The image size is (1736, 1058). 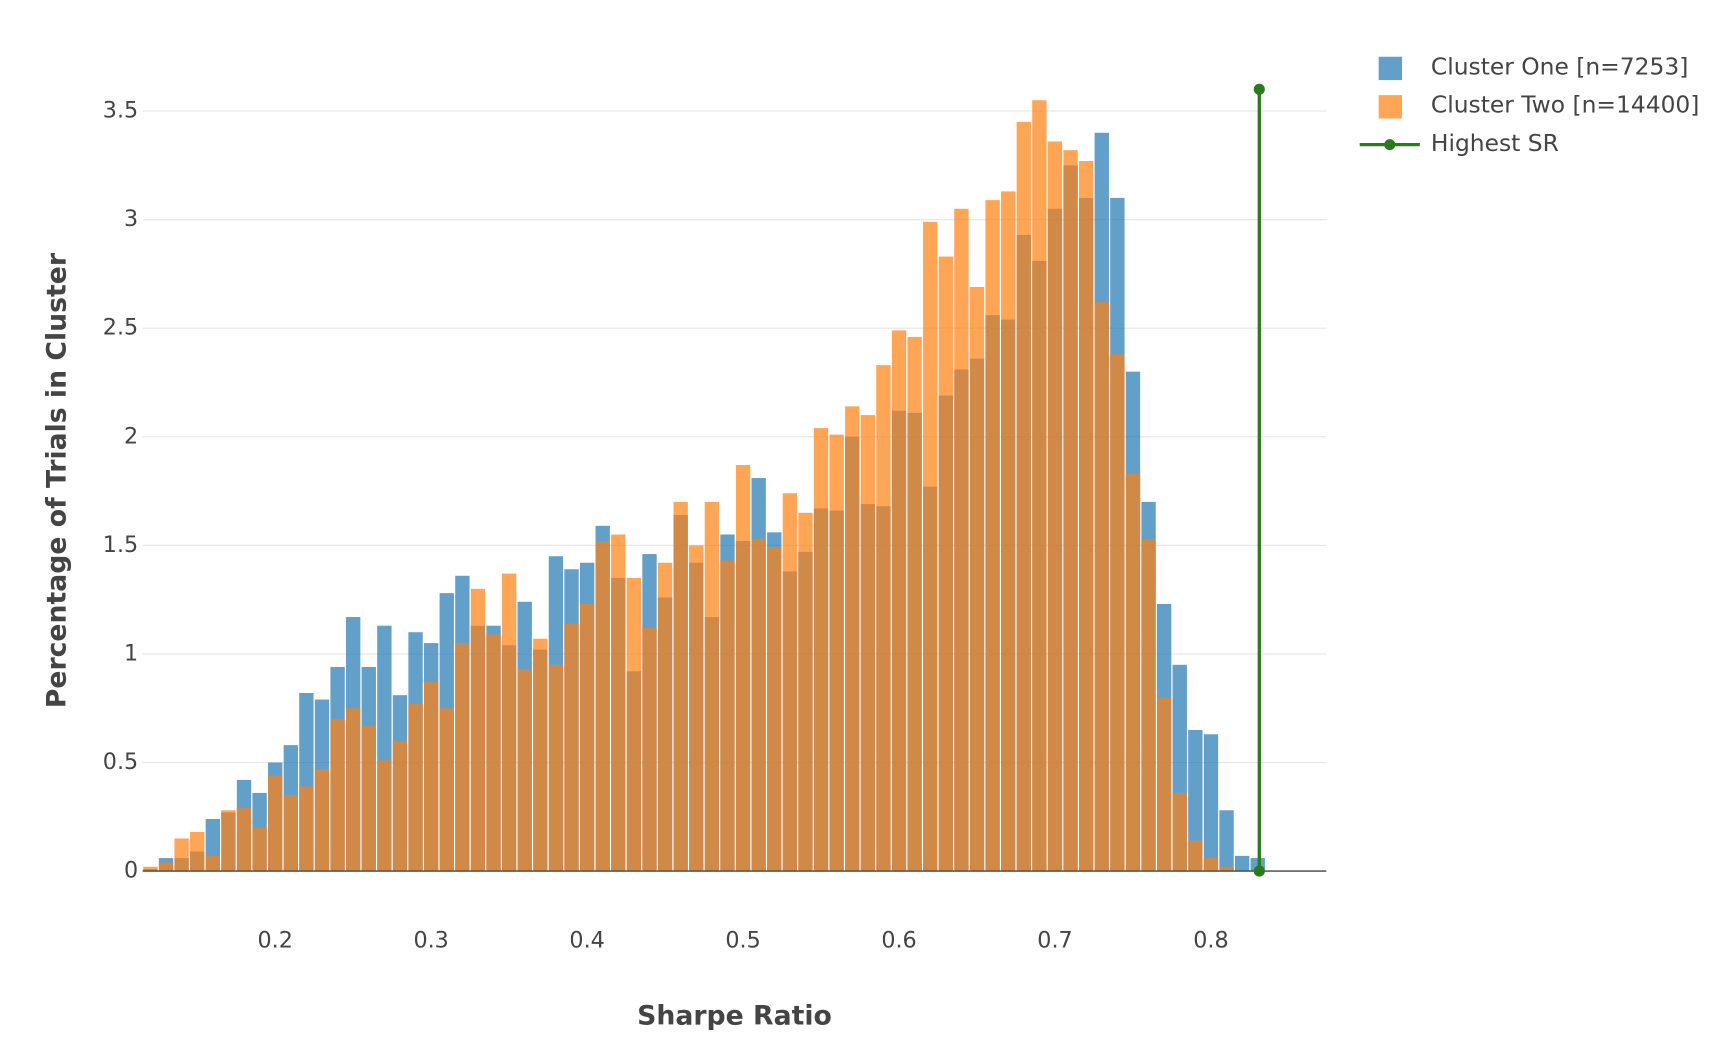 What do you see at coordinates (120, 111) in the screenshot?
I see `y-tick-label: 3.5` at bounding box center [120, 111].